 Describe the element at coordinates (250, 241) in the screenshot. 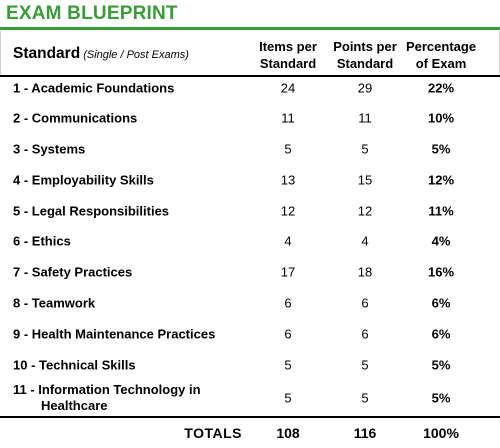

I see `table-row: 6 - Ethics 4 4 4%` at that location.